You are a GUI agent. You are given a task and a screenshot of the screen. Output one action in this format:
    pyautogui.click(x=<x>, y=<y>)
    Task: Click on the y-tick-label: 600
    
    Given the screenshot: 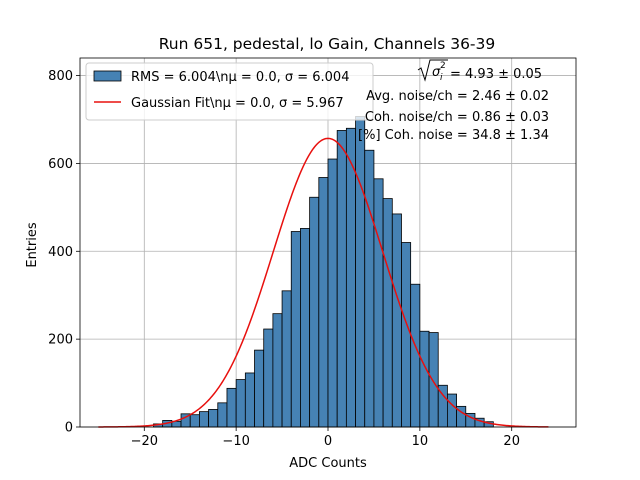 What is the action you would take?
    pyautogui.click(x=60, y=164)
    